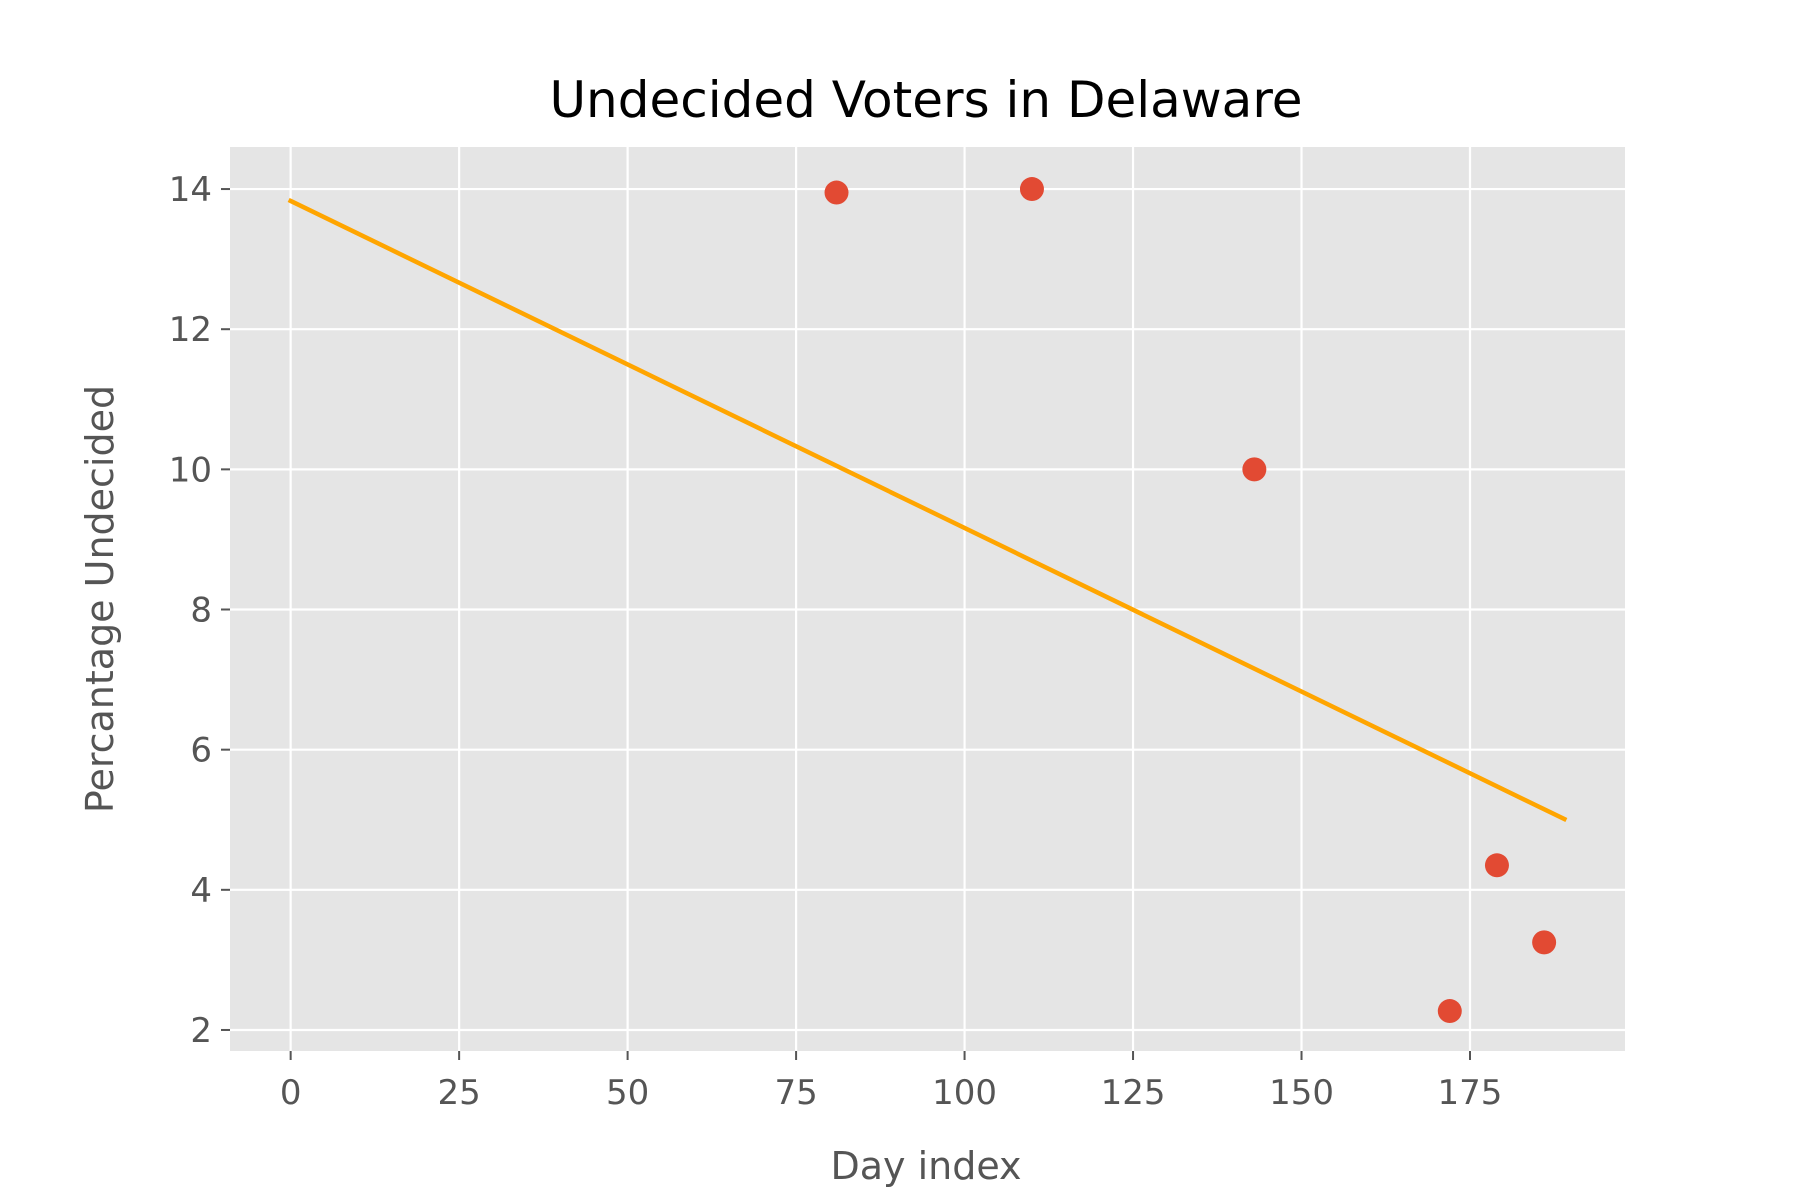  I want to click on x-tick-label: 100, so click(964, 1093).